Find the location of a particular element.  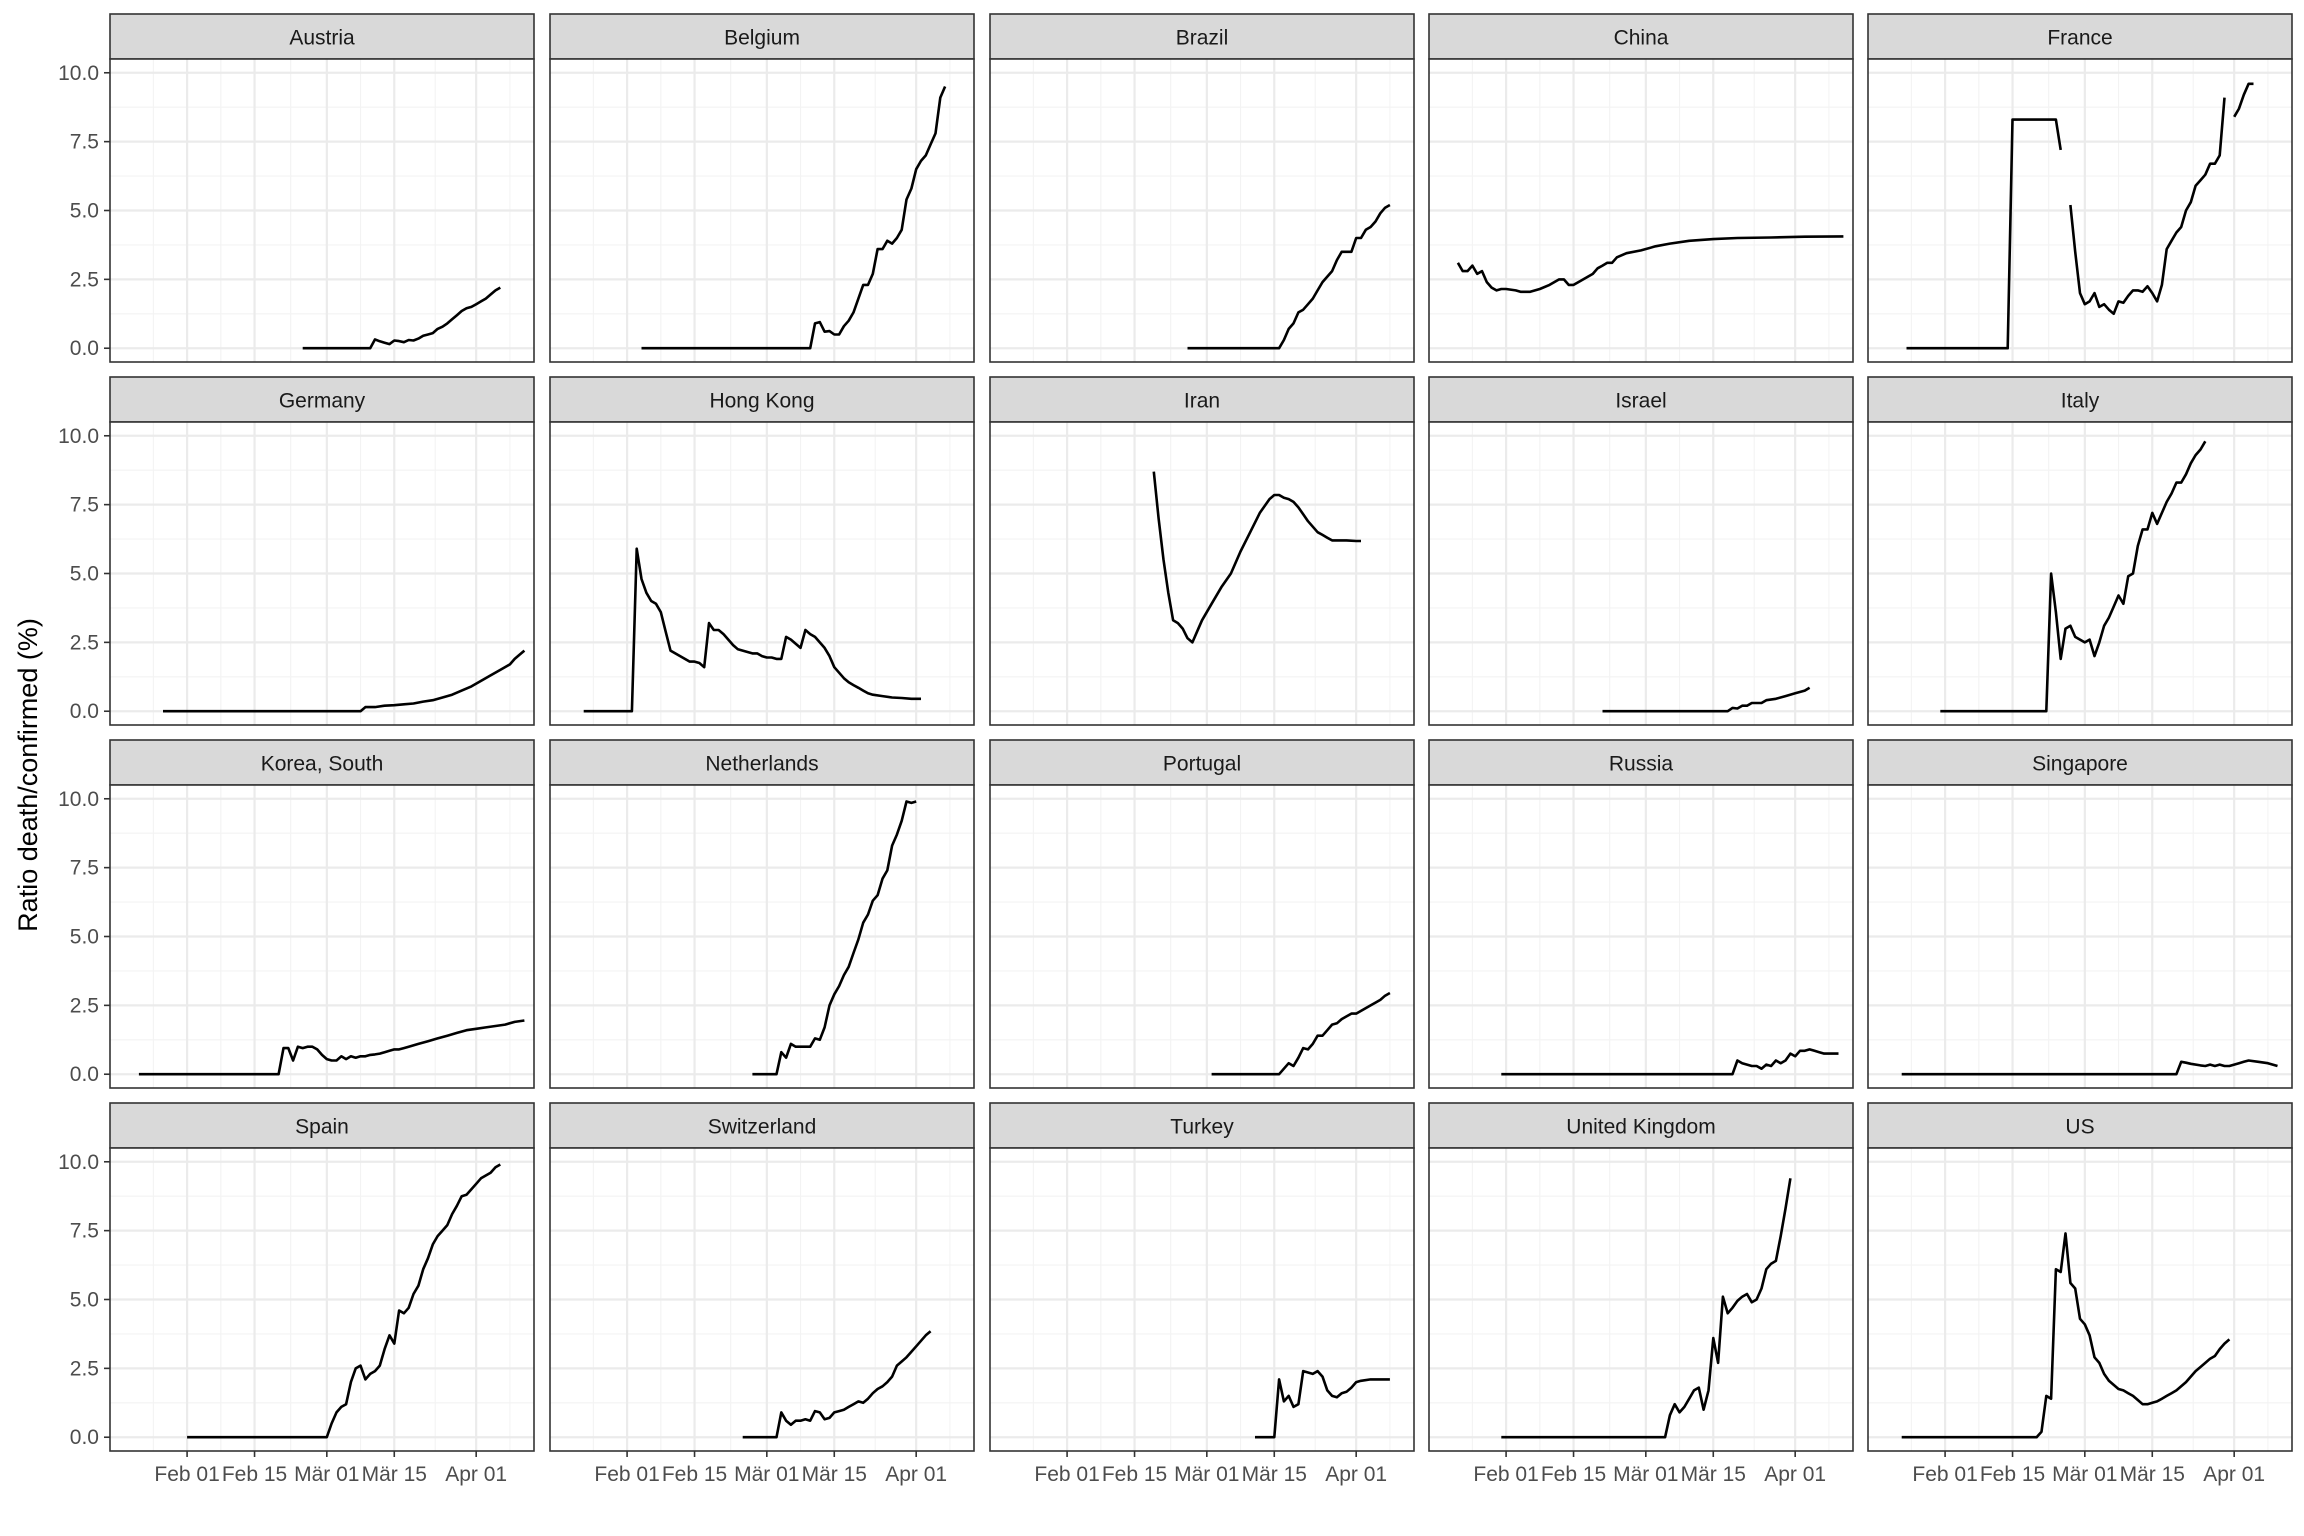

facet-panel-hong-kong: Hong Kong is located at coordinates (762, 551).